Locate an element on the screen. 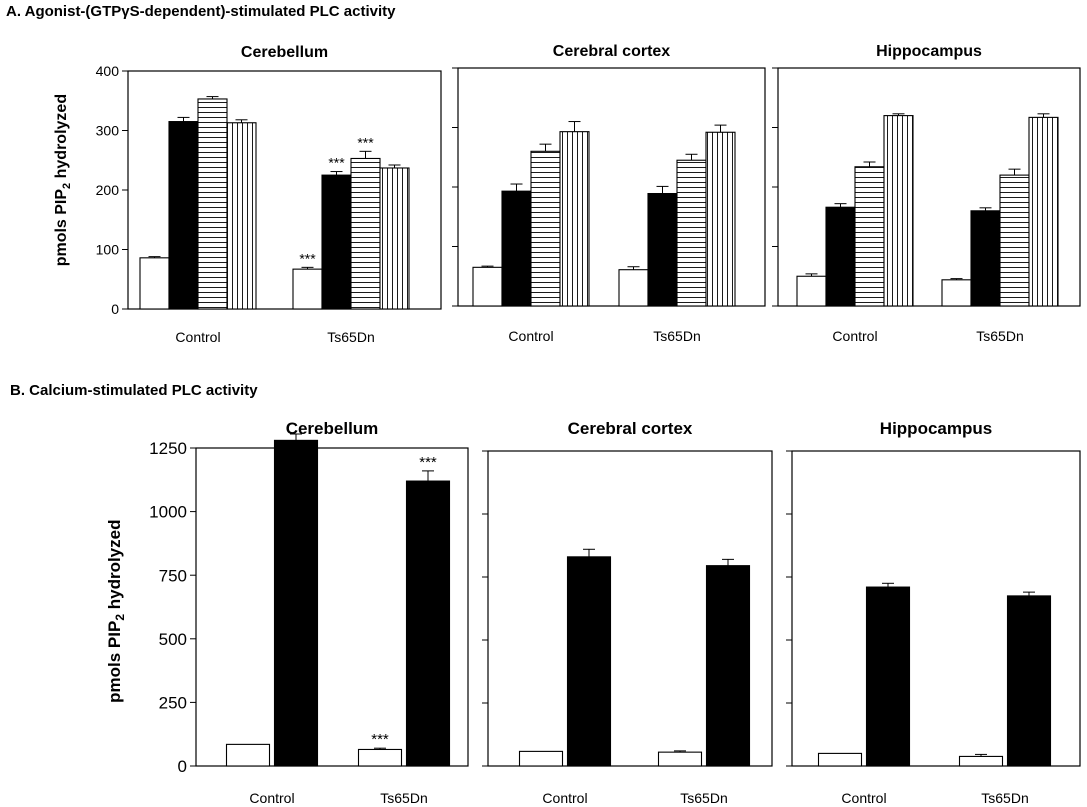  y-tick-label: 100 is located at coordinates (108, 250).